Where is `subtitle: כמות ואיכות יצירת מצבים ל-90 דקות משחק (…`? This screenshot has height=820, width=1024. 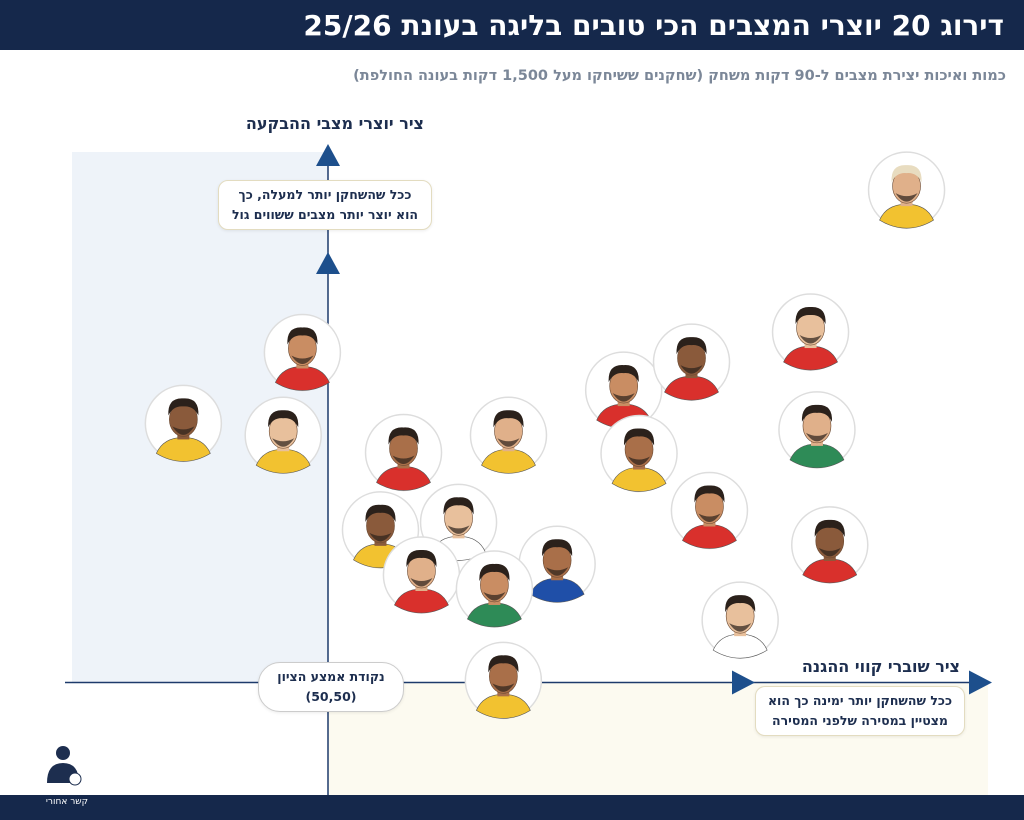 subtitle: כמות ואיכות יצירת מצבים ל-90 דקות משחק (… is located at coordinates (679, 76).